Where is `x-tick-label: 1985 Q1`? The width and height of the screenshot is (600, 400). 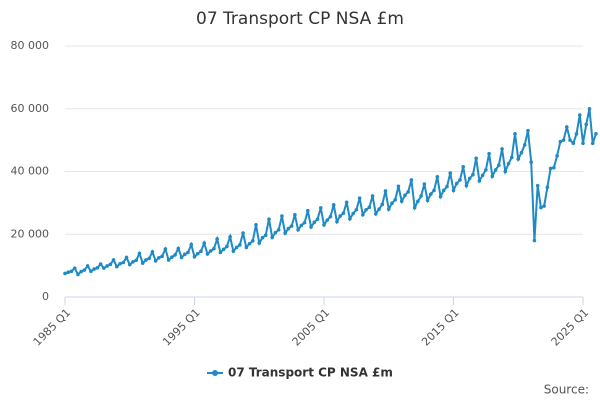 x-tick-label: 1985 Q1 is located at coordinates (52, 327).